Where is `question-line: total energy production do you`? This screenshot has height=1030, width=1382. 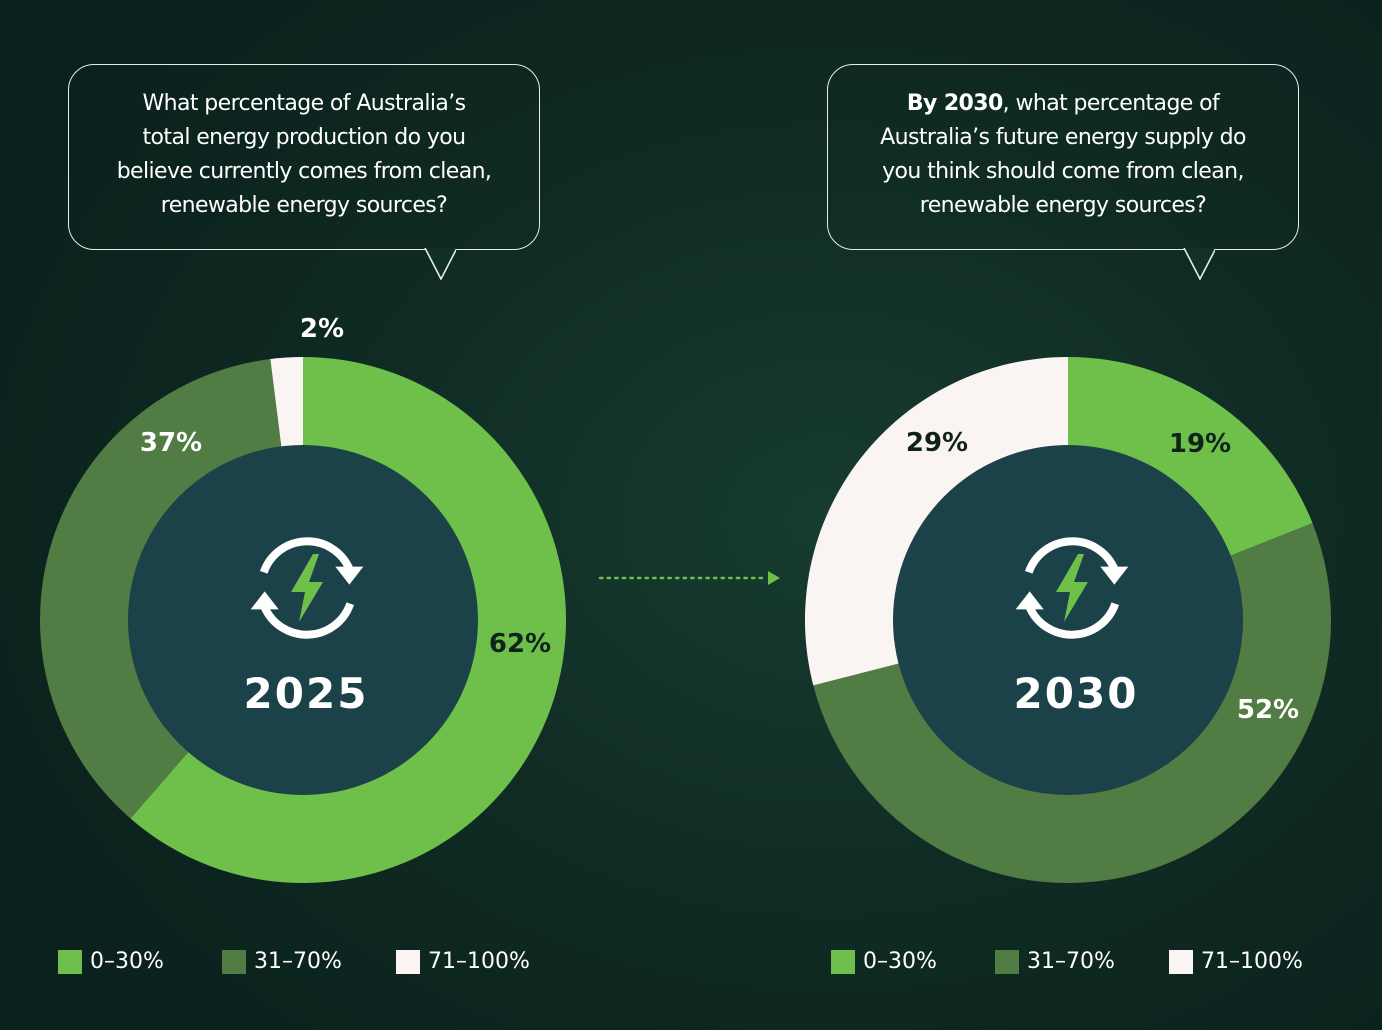 question-line: total energy production do you is located at coordinates (304, 137).